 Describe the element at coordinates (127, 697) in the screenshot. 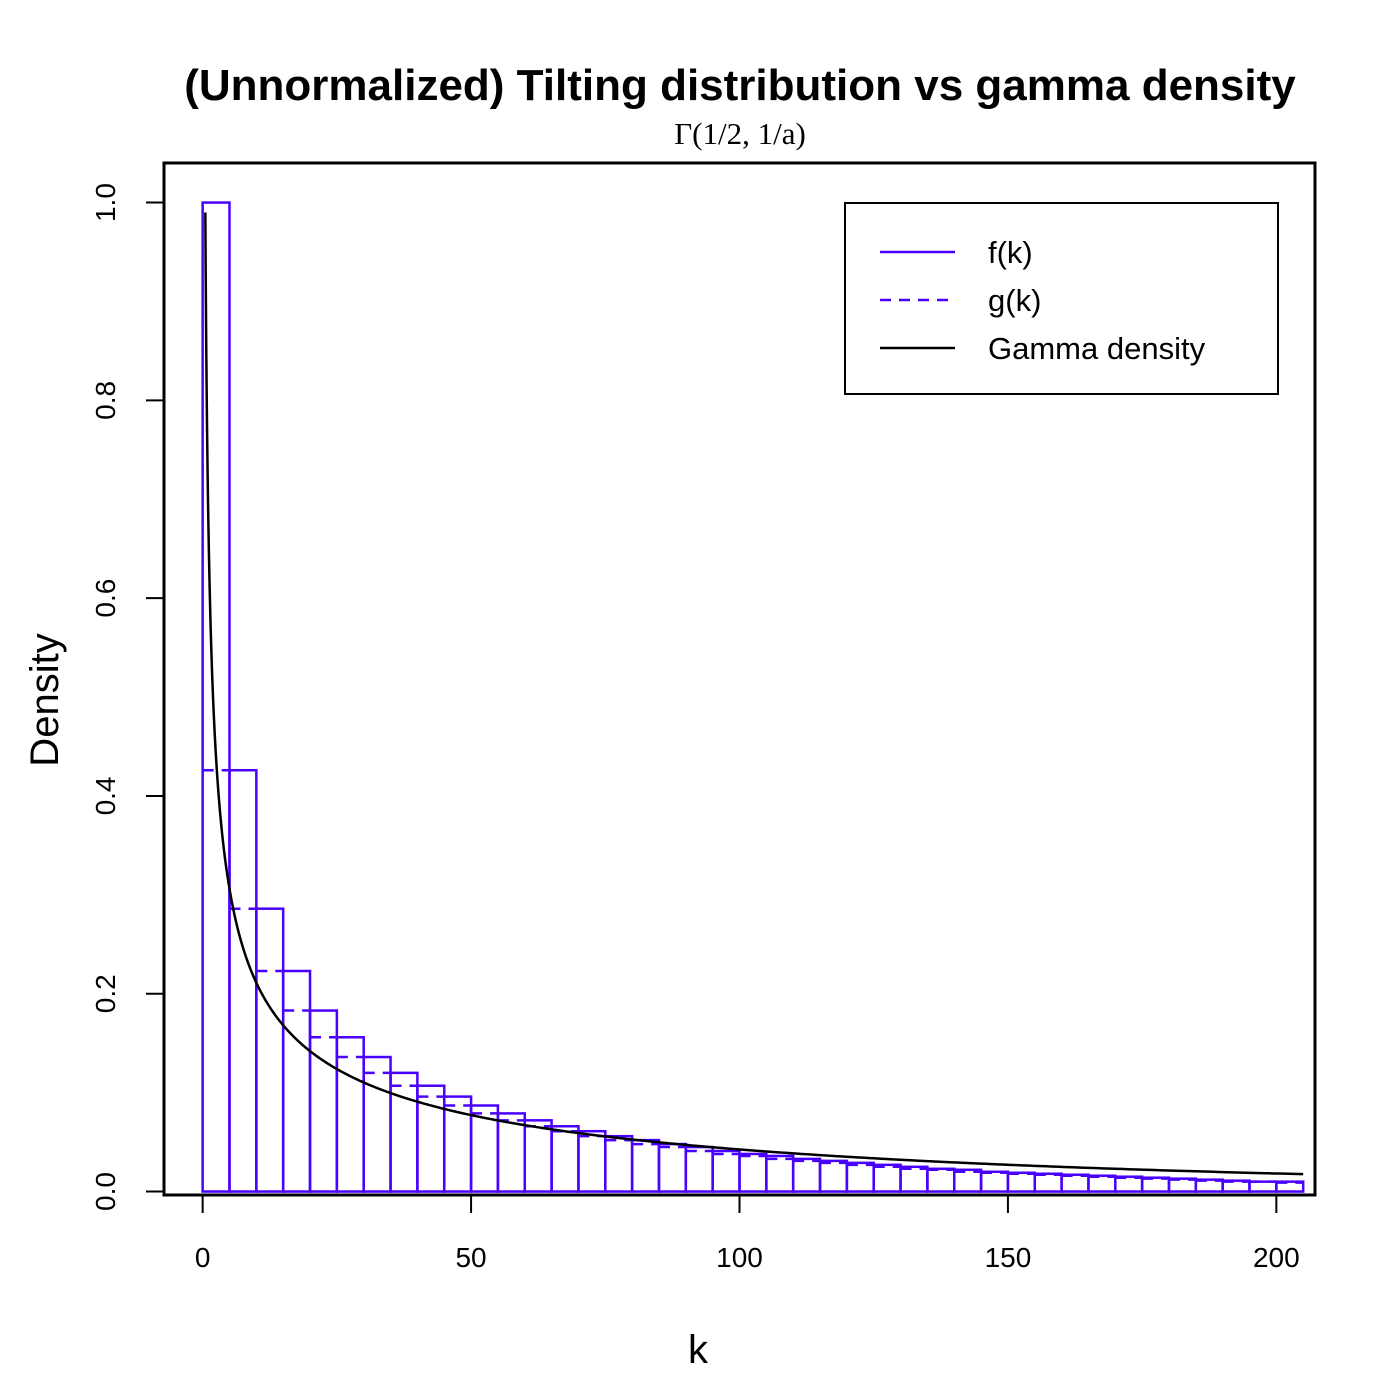

I see `y-axis: 0.0 0.2 0.4 0.6 0.8 1.0` at that location.